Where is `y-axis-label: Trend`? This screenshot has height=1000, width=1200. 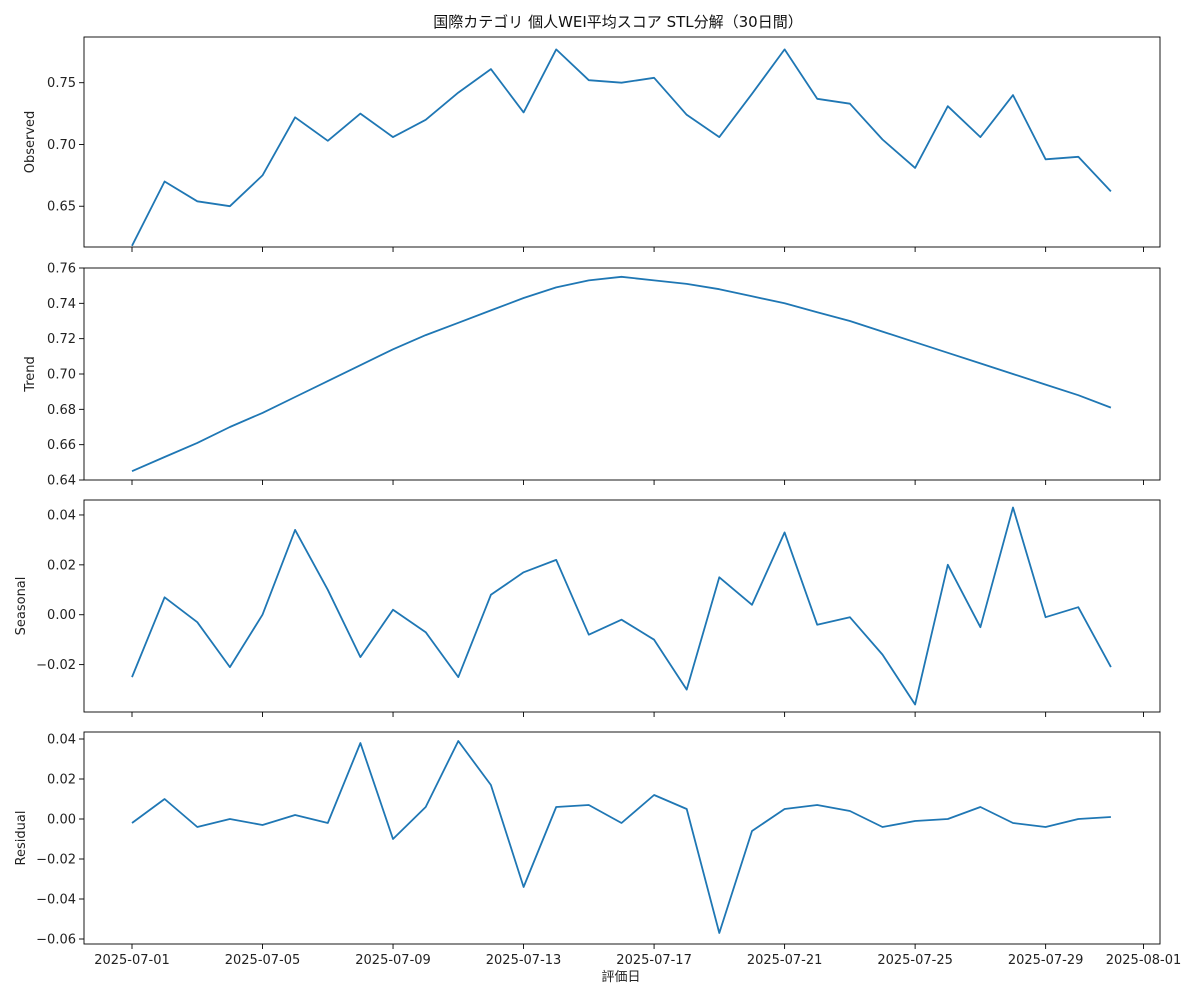
y-axis-label: Trend is located at coordinates (30, 374).